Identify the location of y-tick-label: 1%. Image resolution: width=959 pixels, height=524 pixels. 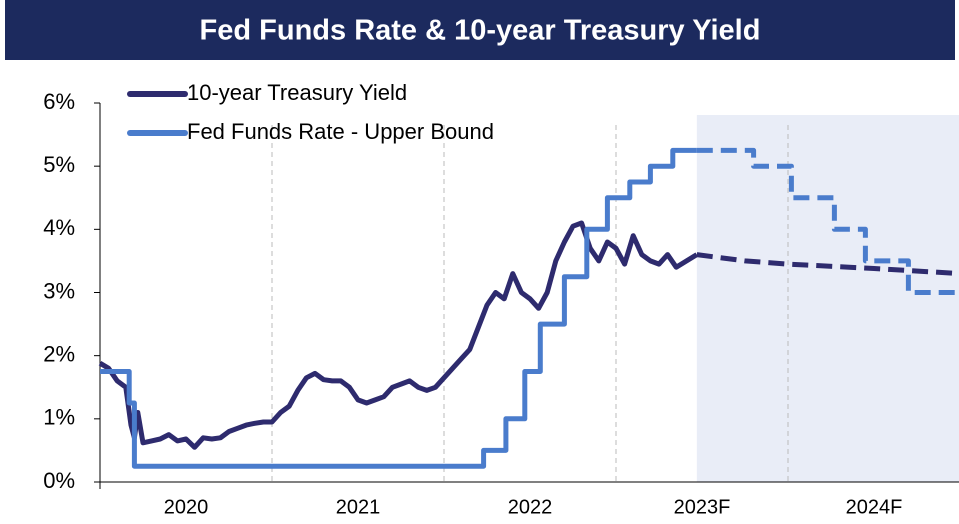
(59, 417).